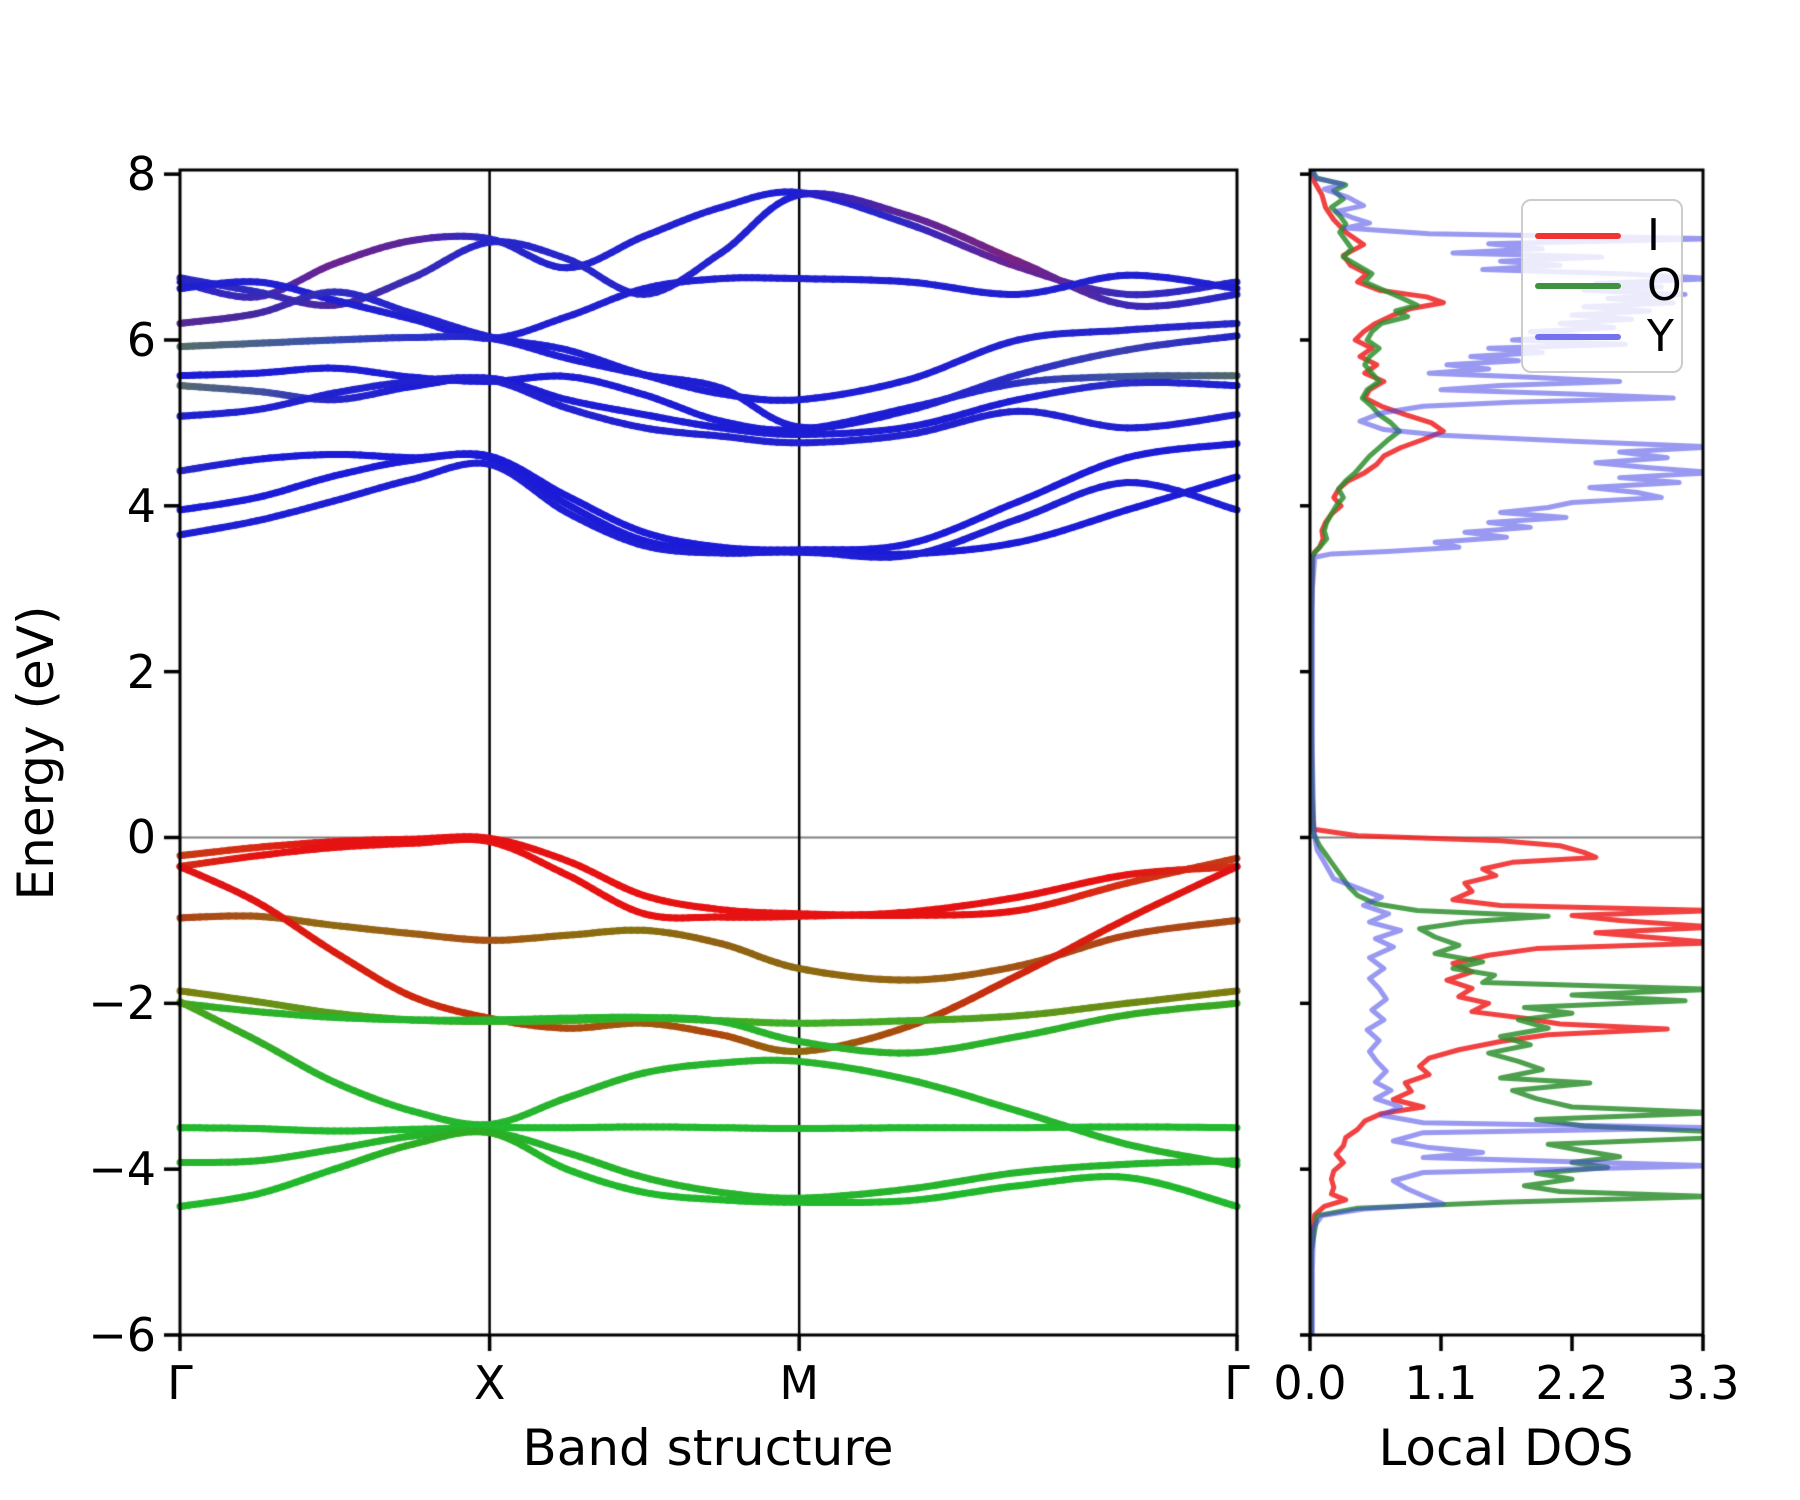 This screenshot has width=1800, height=1500. I want to click on legend-label-O: O, so click(1664, 285).